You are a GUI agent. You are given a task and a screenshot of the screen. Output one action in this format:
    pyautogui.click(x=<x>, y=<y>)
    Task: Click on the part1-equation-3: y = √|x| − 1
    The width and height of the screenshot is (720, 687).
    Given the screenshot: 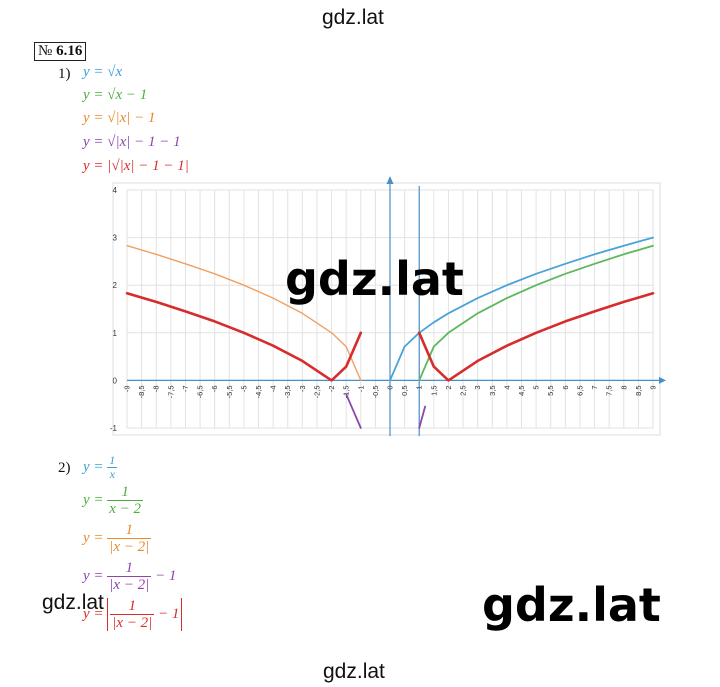 What is the action you would take?
    pyautogui.click(x=119, y=118)
    